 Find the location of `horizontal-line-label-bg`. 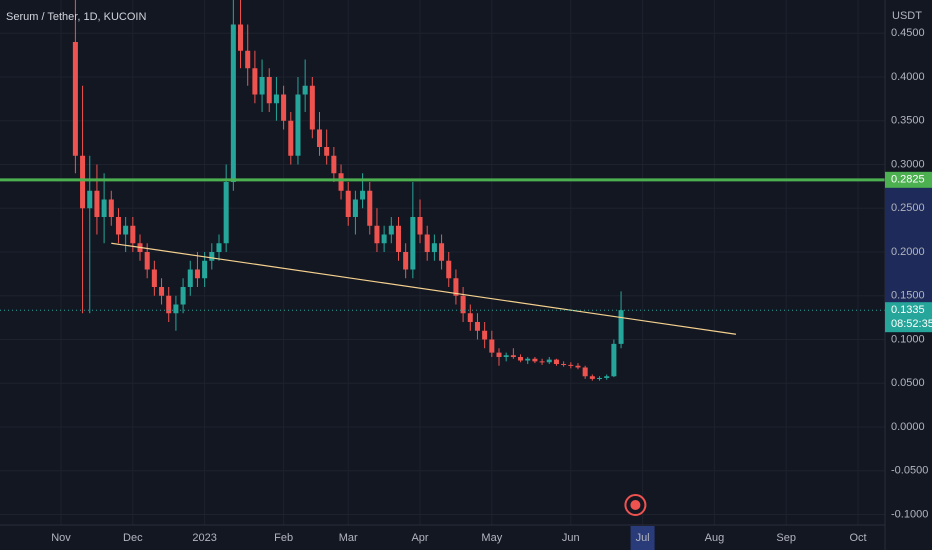

horizontal-line-label-bg is located at coordinates (908, 179).